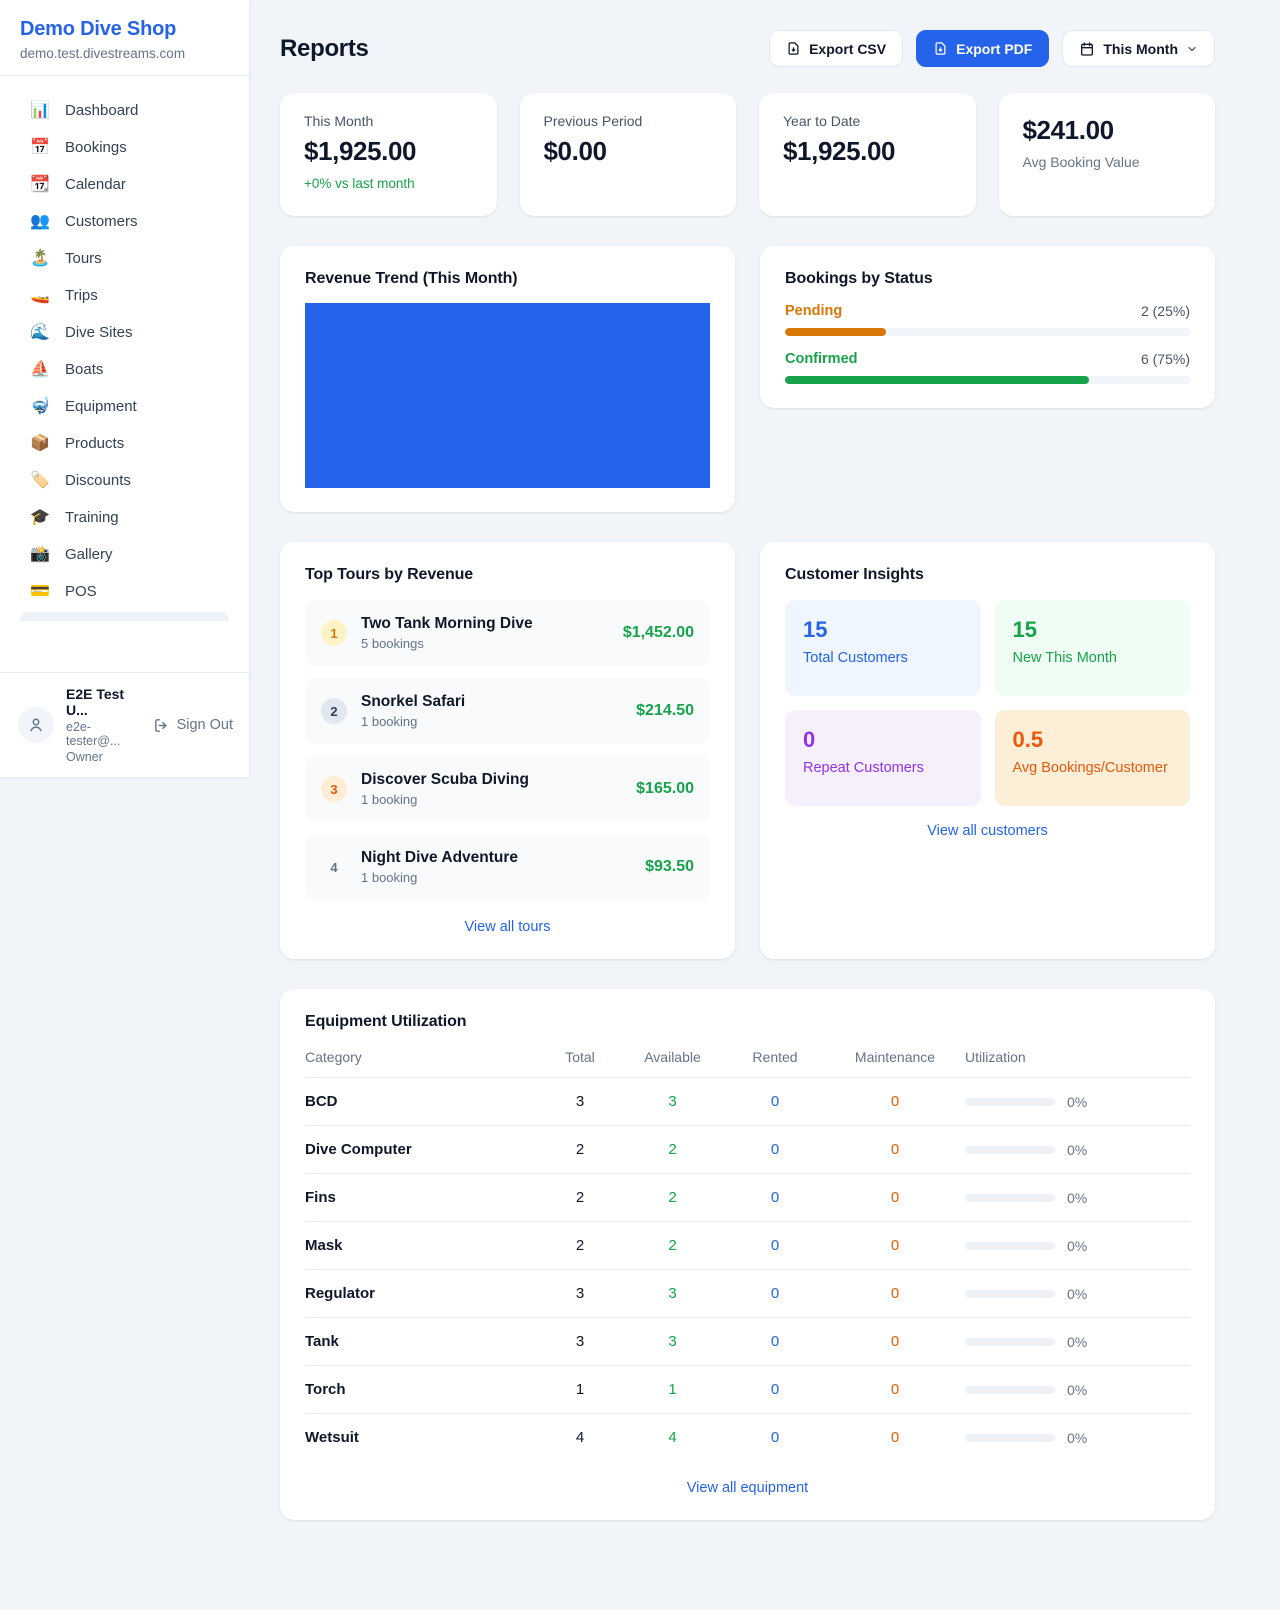 This screenshot has height=1610, width=1280. Describe the element at coordinates (836, 332) in the screenshot. I see `status-bar-fill-pending` at that location.